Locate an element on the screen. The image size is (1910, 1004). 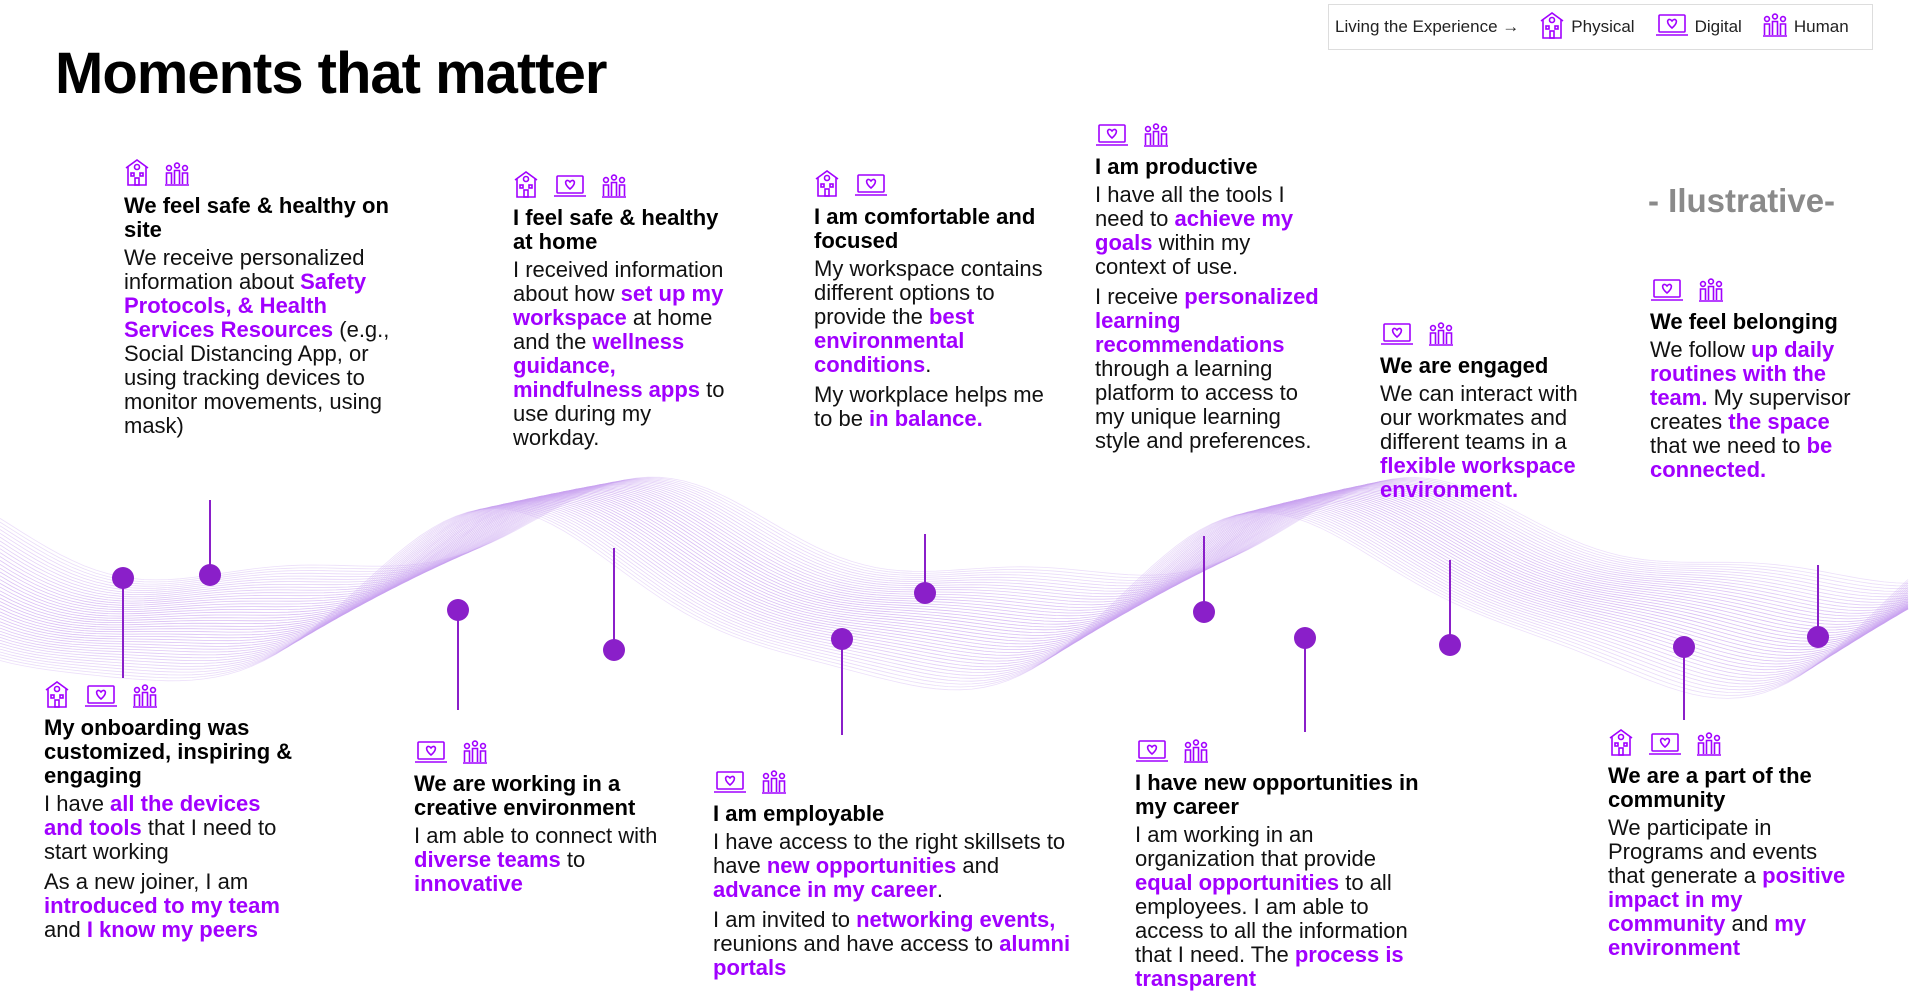
moment-title: We are engaged is located at coordinates (1464, 365).